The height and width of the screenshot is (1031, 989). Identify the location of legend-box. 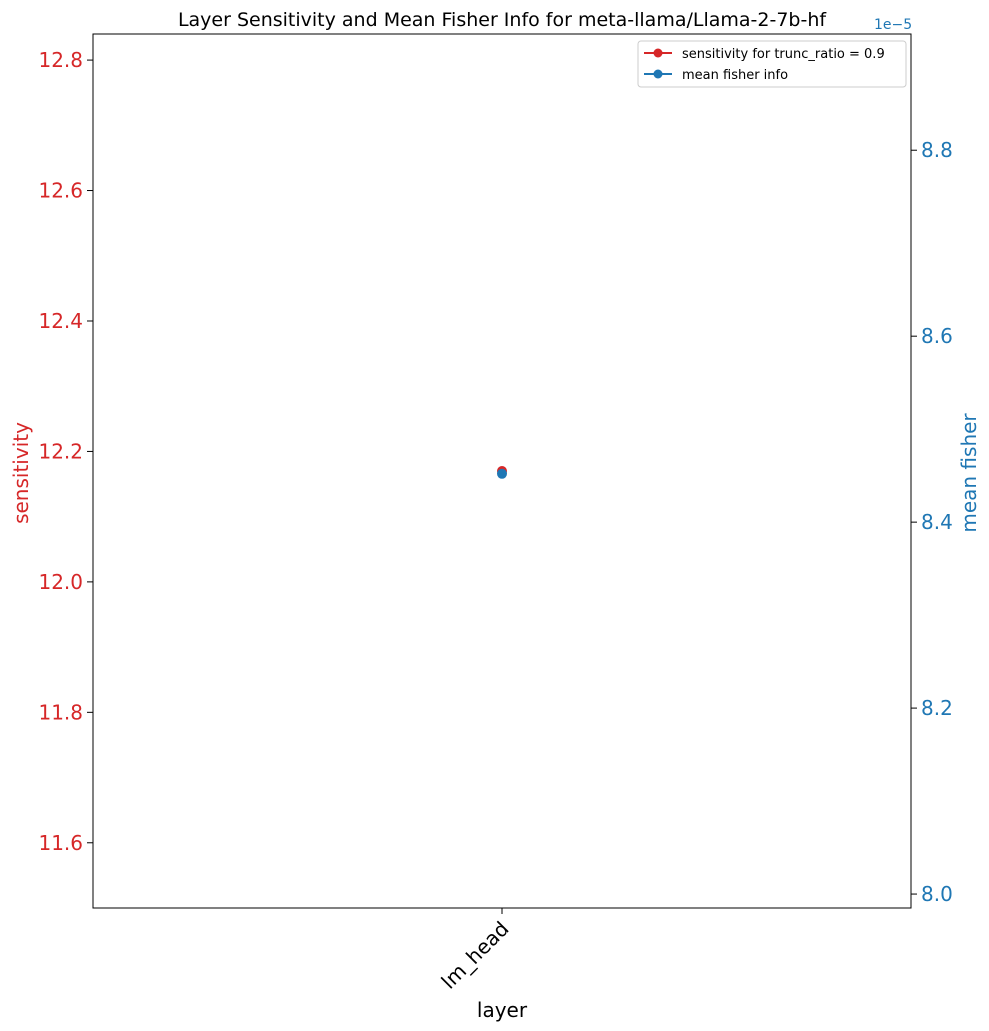
(772, 64).